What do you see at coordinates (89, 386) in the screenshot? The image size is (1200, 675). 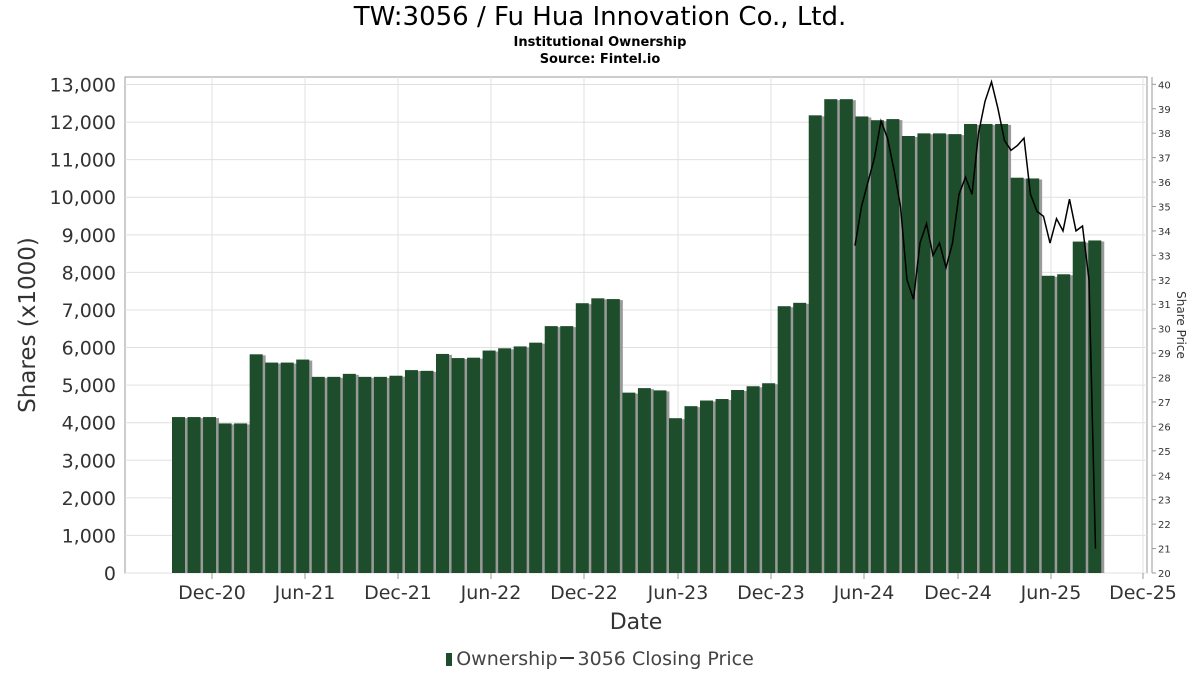 I see `y-tick-label: 5,000` at bounding box center [89, 386].